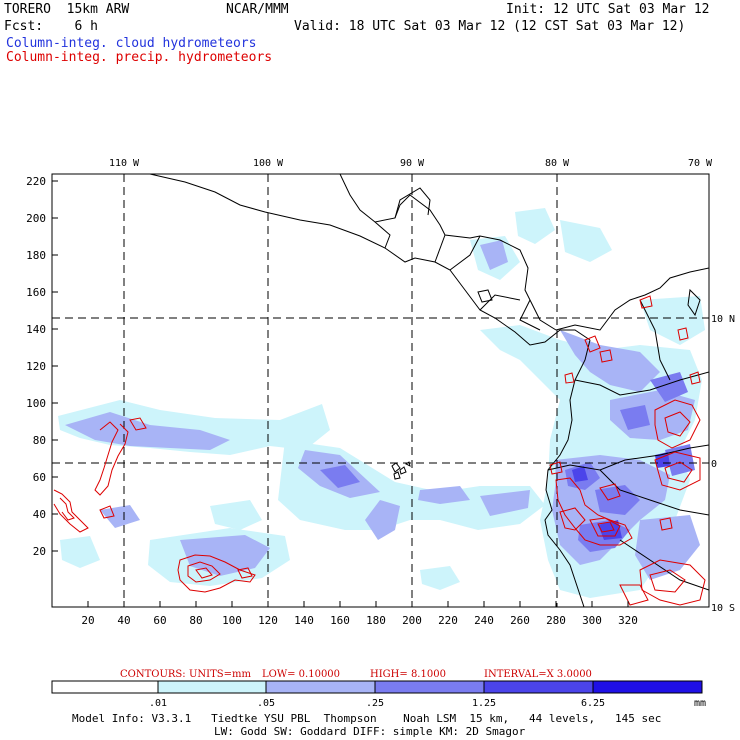  I want to click on contours-interval: INTERVAL=X 3.0000, so click(538, 674).